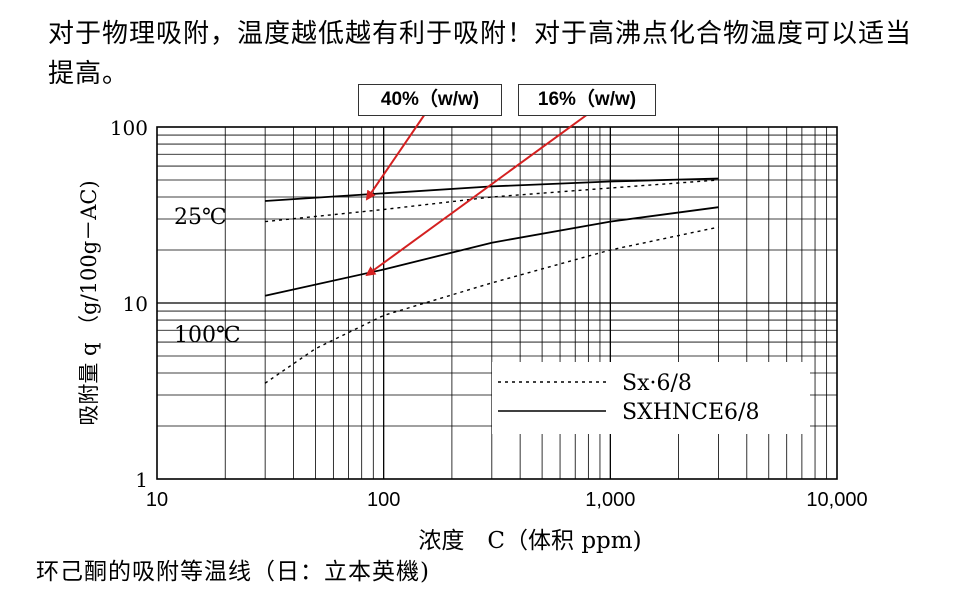 Image resolution: width=960 pixels, height=597 pixels. Describe the element at coordinates (430, 100) in the screenshot. I see `callout-40-percent: 40%（w/w)` at that location.